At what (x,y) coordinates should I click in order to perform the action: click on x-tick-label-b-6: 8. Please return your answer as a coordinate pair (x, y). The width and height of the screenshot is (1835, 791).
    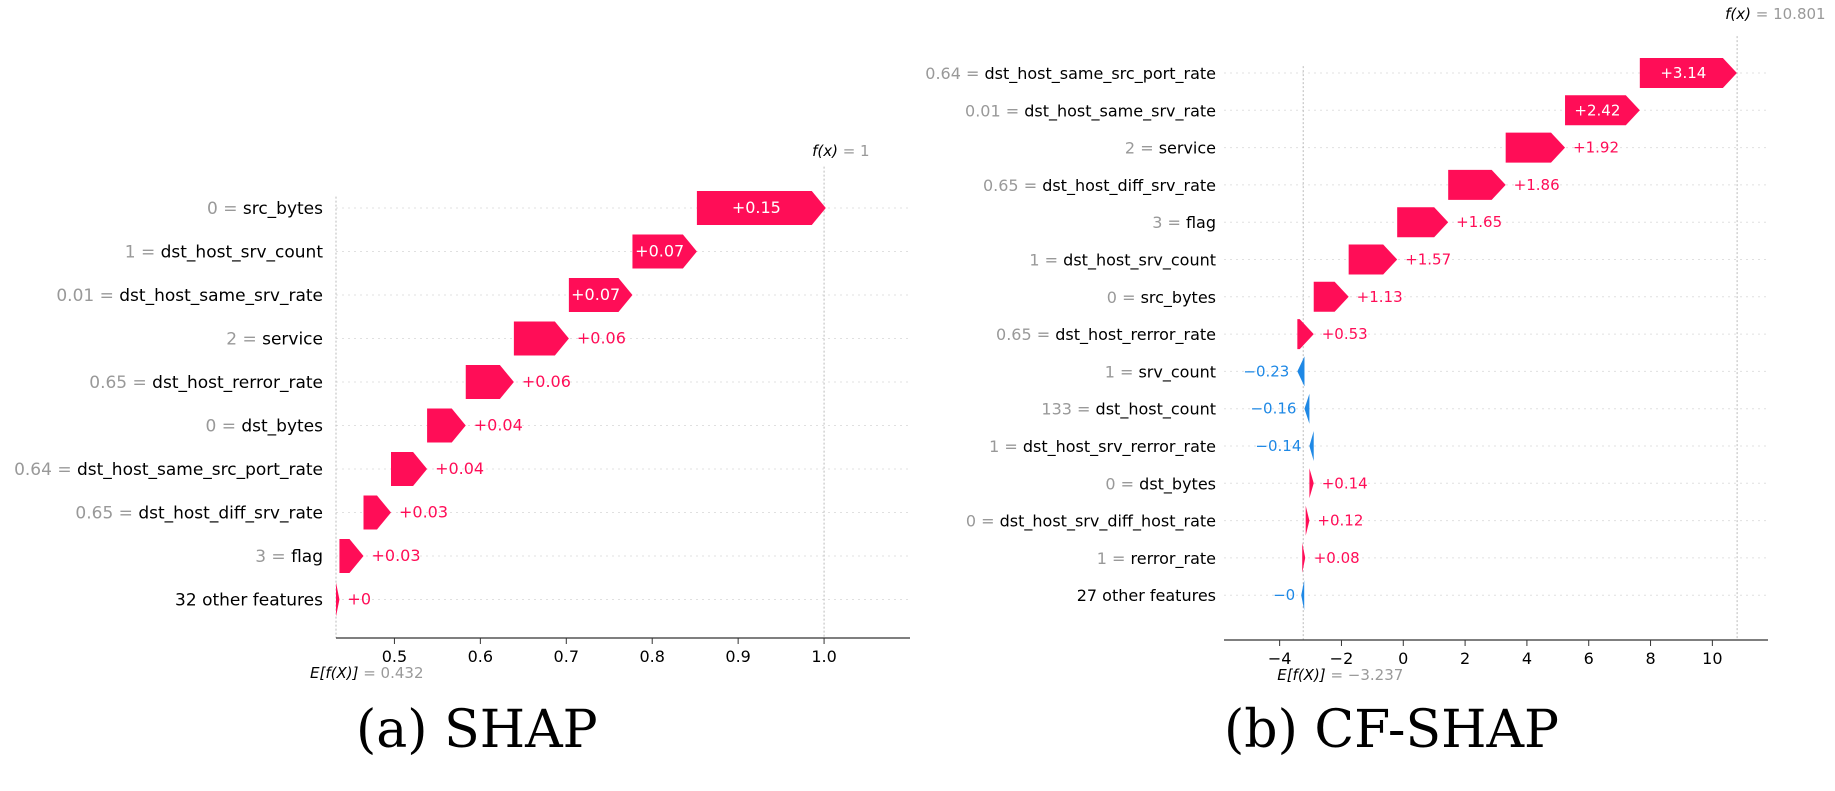
    Looking at the image, I should click on (1650, 658).